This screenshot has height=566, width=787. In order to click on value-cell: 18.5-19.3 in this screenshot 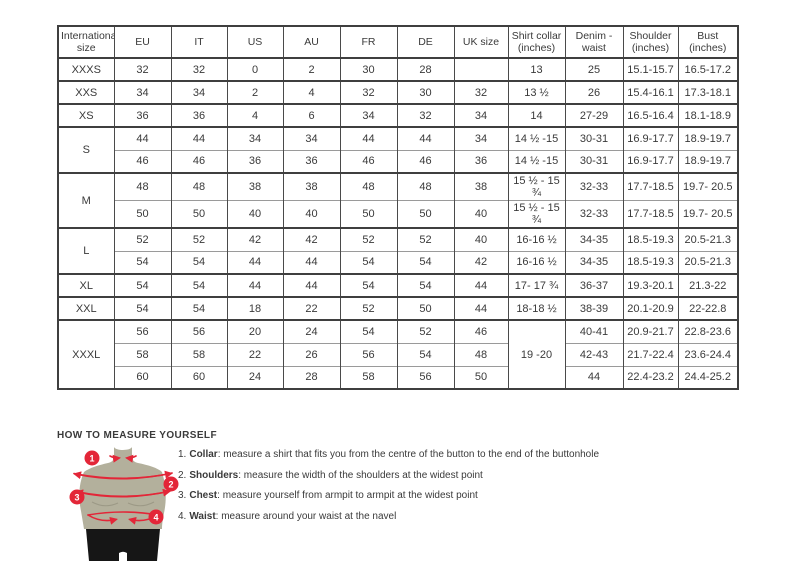, I will do `click(650, 239)`.